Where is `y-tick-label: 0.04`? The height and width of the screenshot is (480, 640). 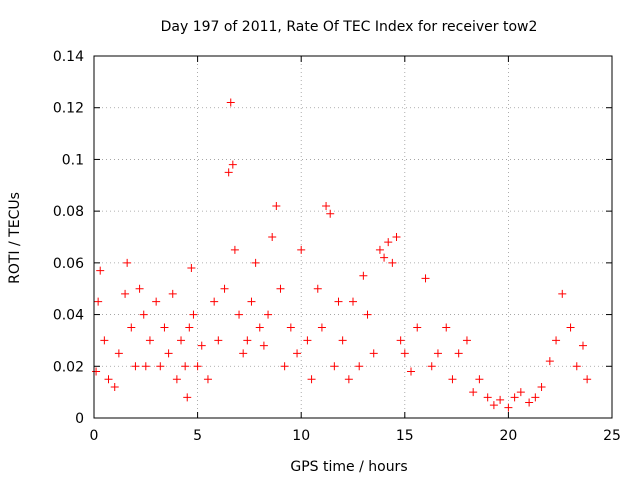
y-tick-label: 0.04 is located at coordinates (68, 316).